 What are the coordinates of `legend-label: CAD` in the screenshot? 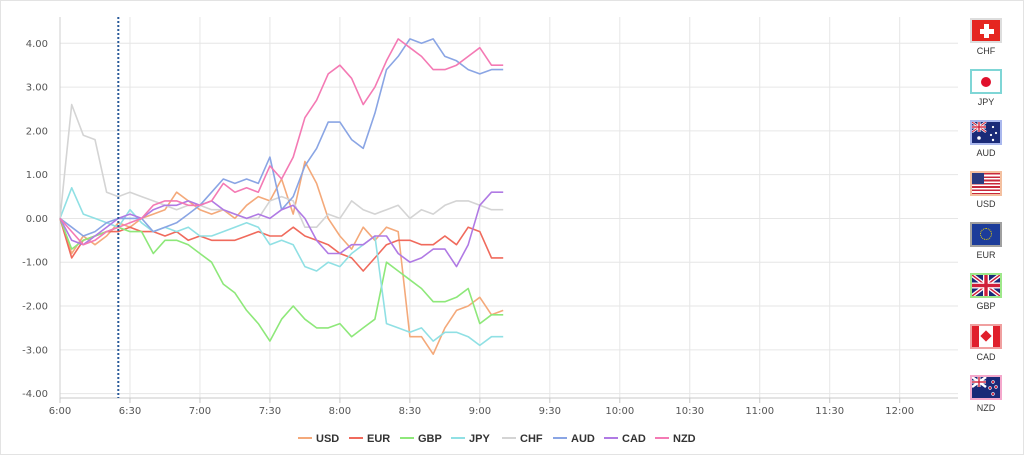 It's located at (634, 439).